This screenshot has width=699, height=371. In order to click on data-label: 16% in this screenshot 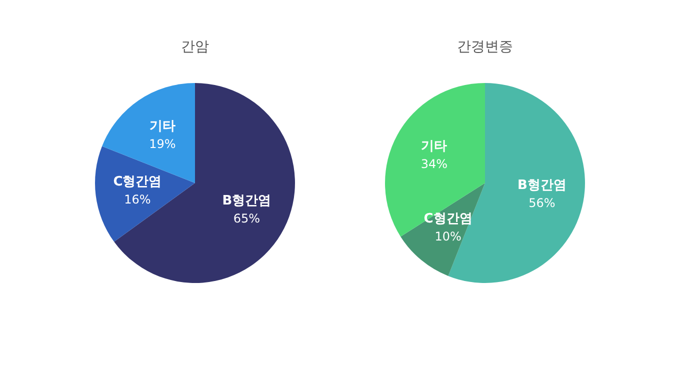, I will do `click(137, 199)`.